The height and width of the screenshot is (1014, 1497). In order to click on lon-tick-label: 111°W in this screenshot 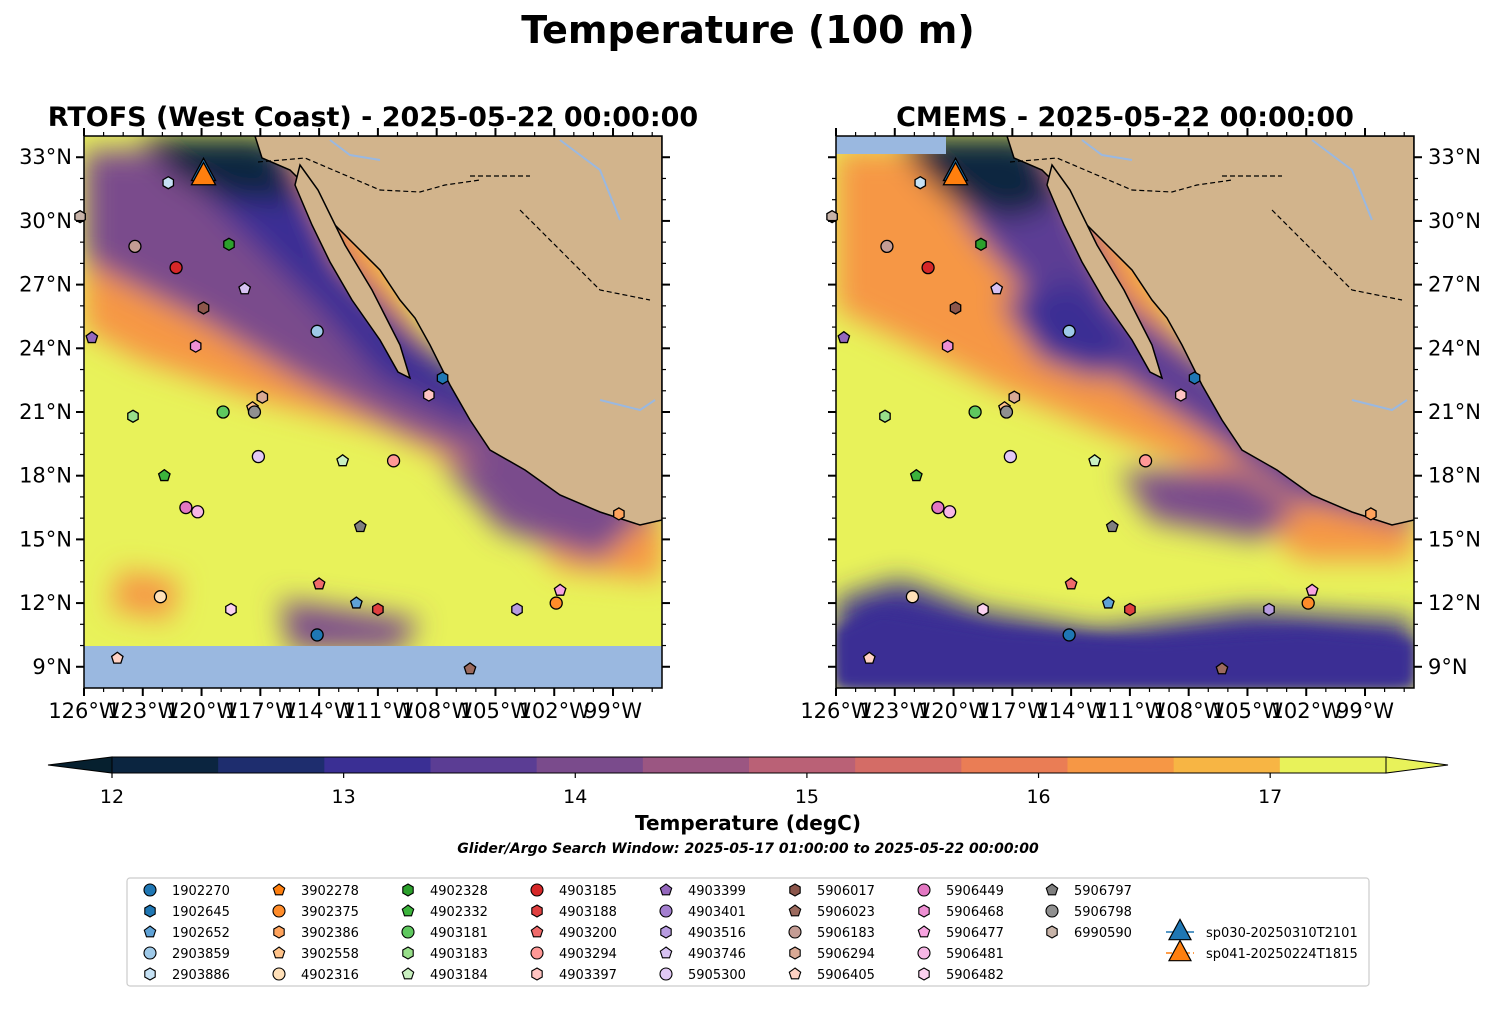, I will do `click(1130, 711)`.